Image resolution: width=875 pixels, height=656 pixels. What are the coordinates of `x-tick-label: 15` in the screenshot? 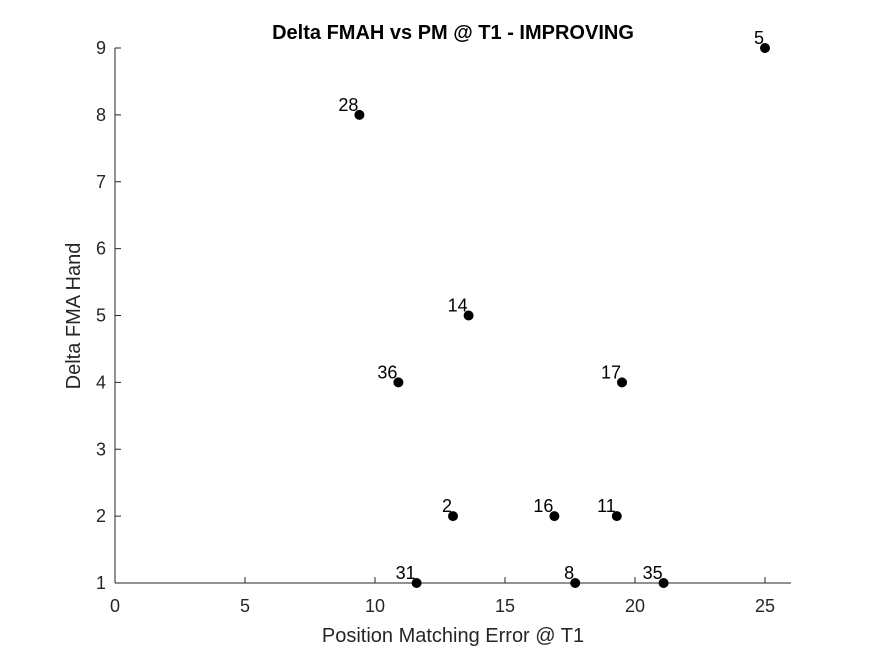 It's located at (505, 606).